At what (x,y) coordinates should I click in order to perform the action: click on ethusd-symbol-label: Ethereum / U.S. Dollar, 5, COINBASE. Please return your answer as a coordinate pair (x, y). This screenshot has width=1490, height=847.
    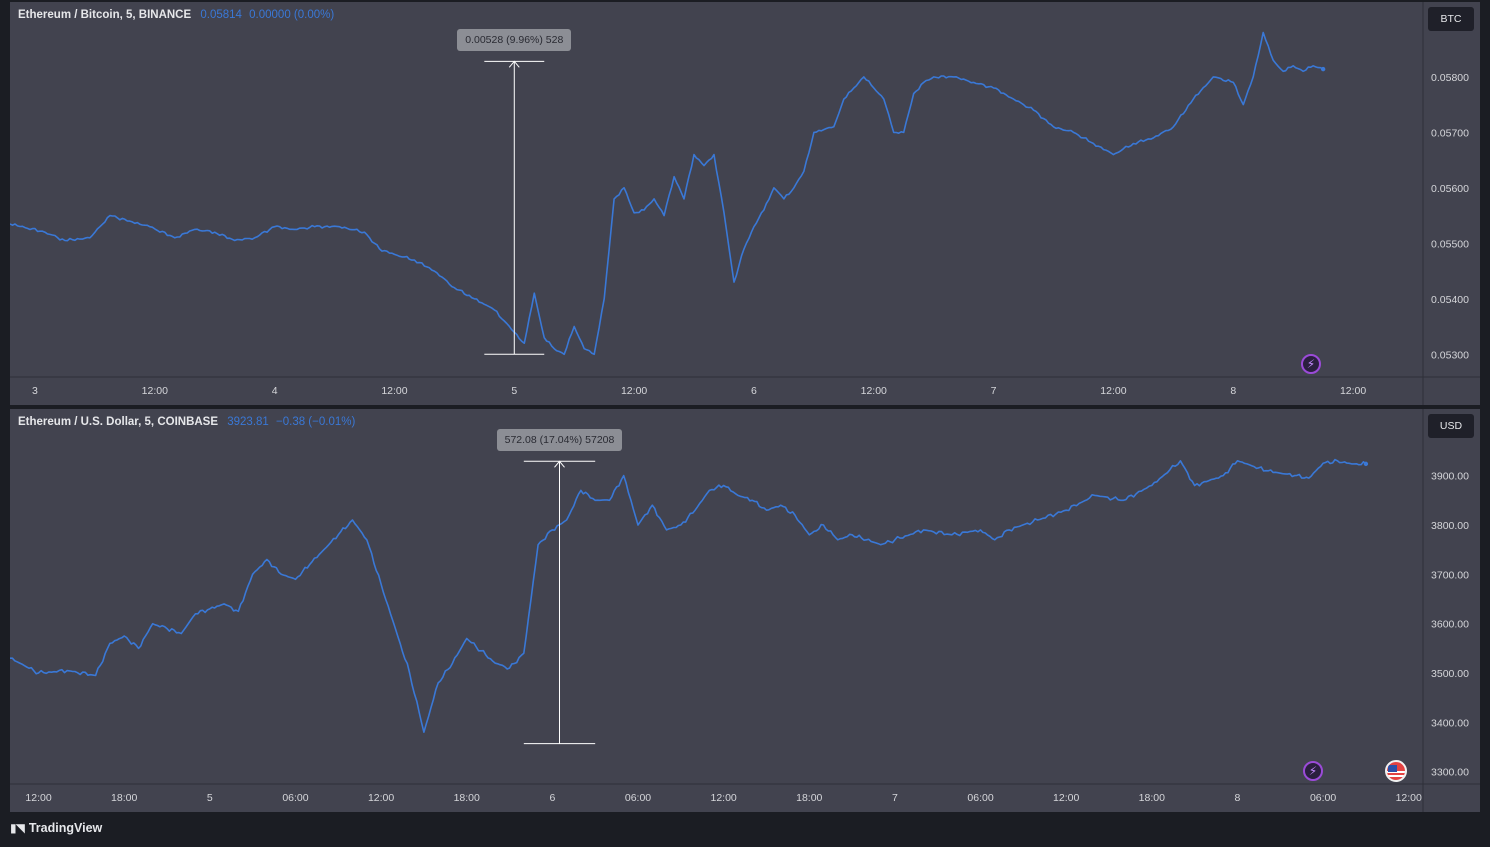
    Looking at the image, I should click on (118, 422).